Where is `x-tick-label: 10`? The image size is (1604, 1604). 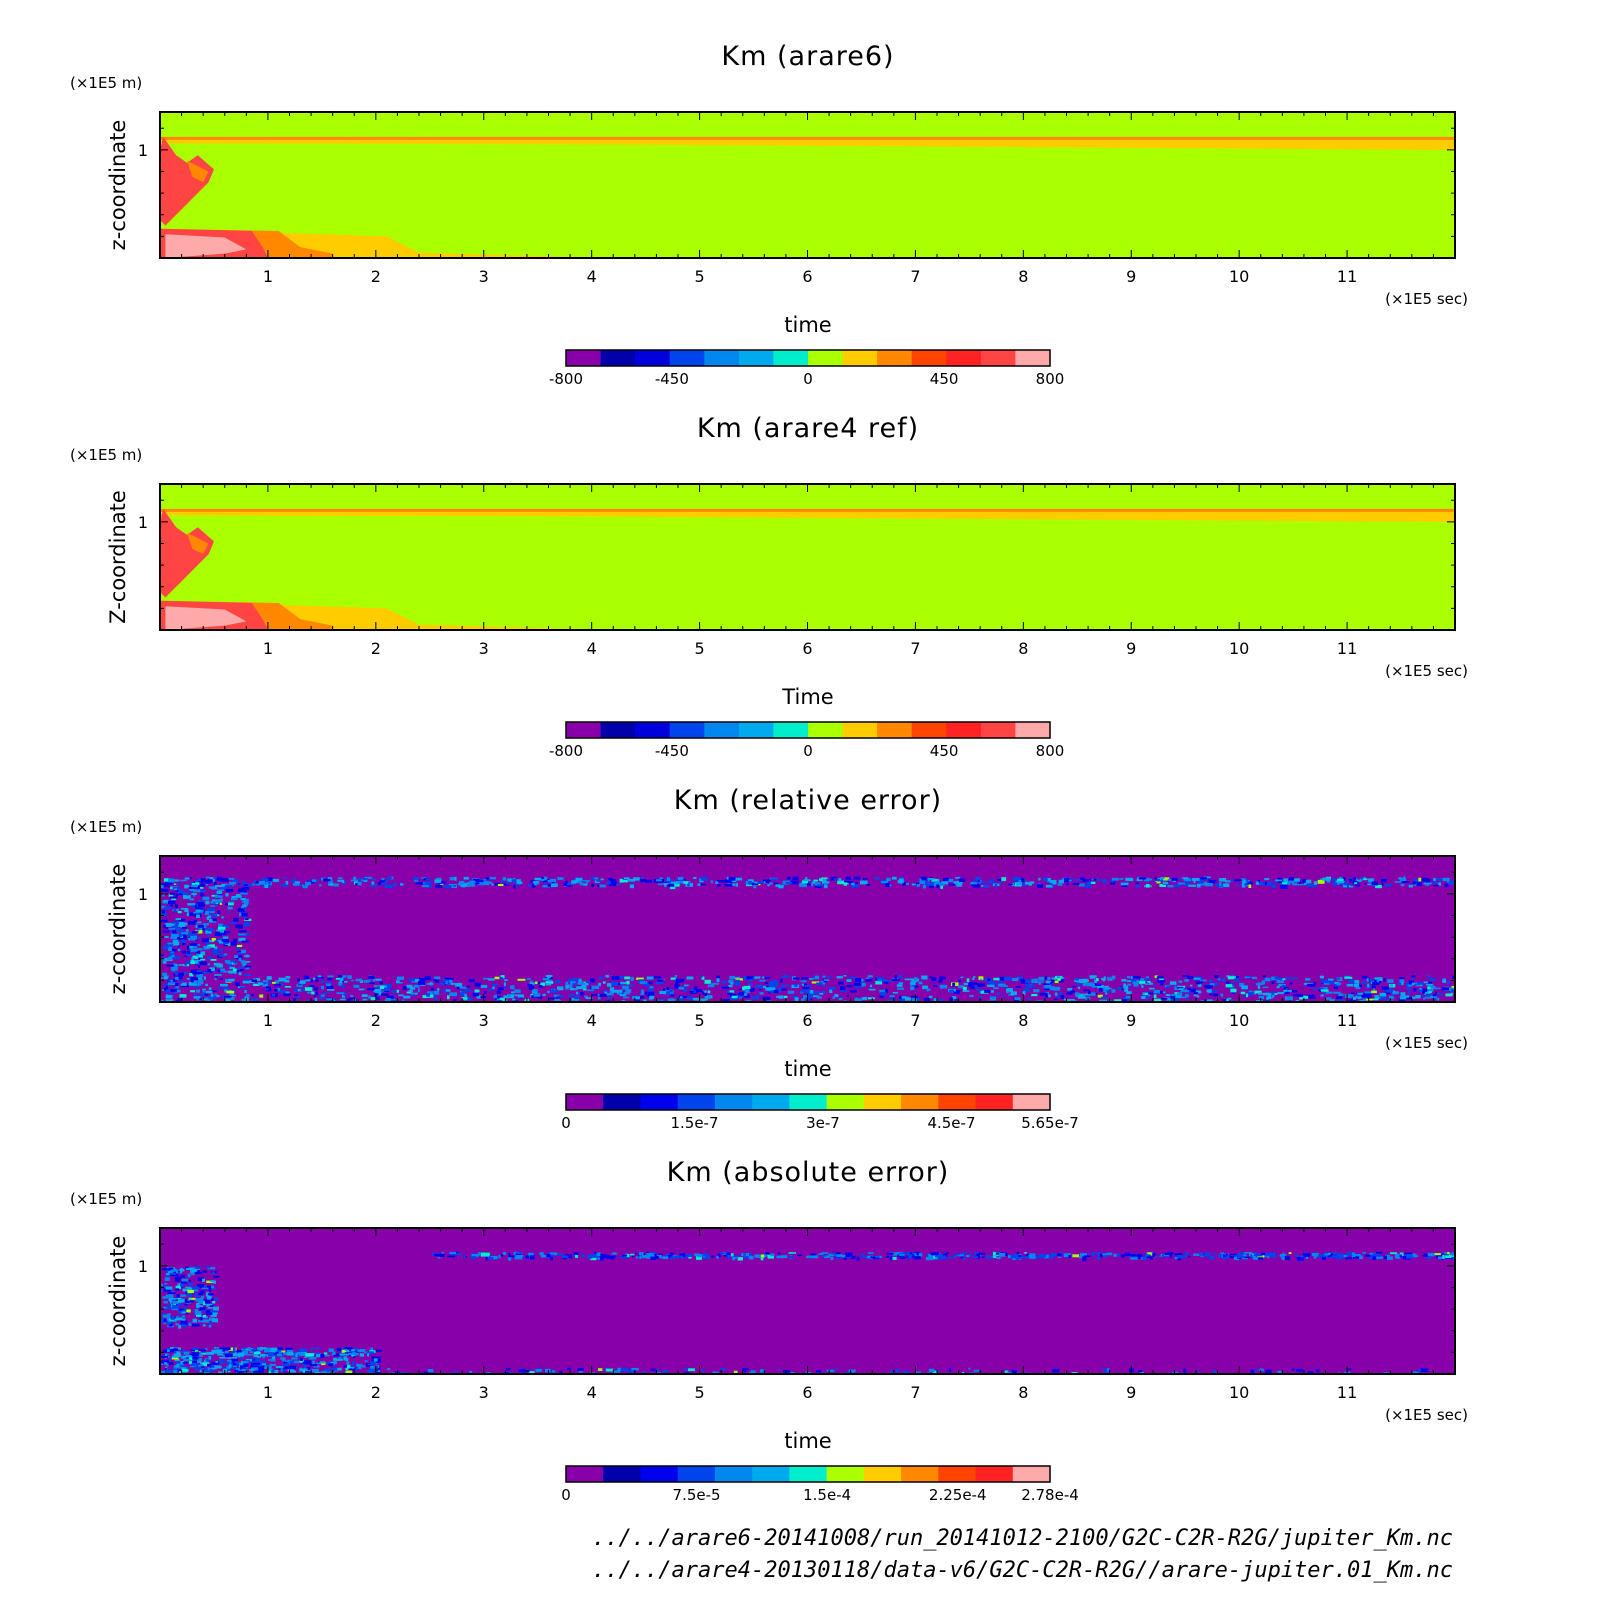
x-tick-label: 10 is located at coordinates (1239, 1020).